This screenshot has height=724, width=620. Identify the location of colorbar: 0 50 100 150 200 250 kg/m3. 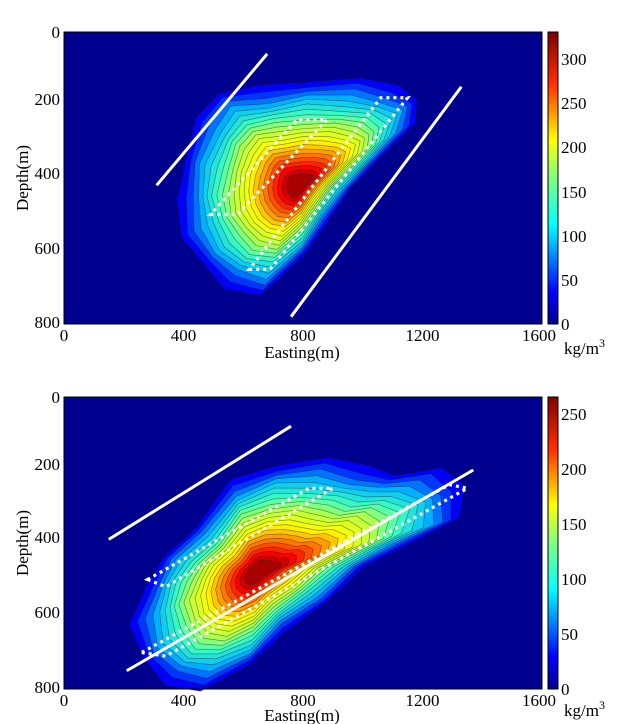
(576, 558).